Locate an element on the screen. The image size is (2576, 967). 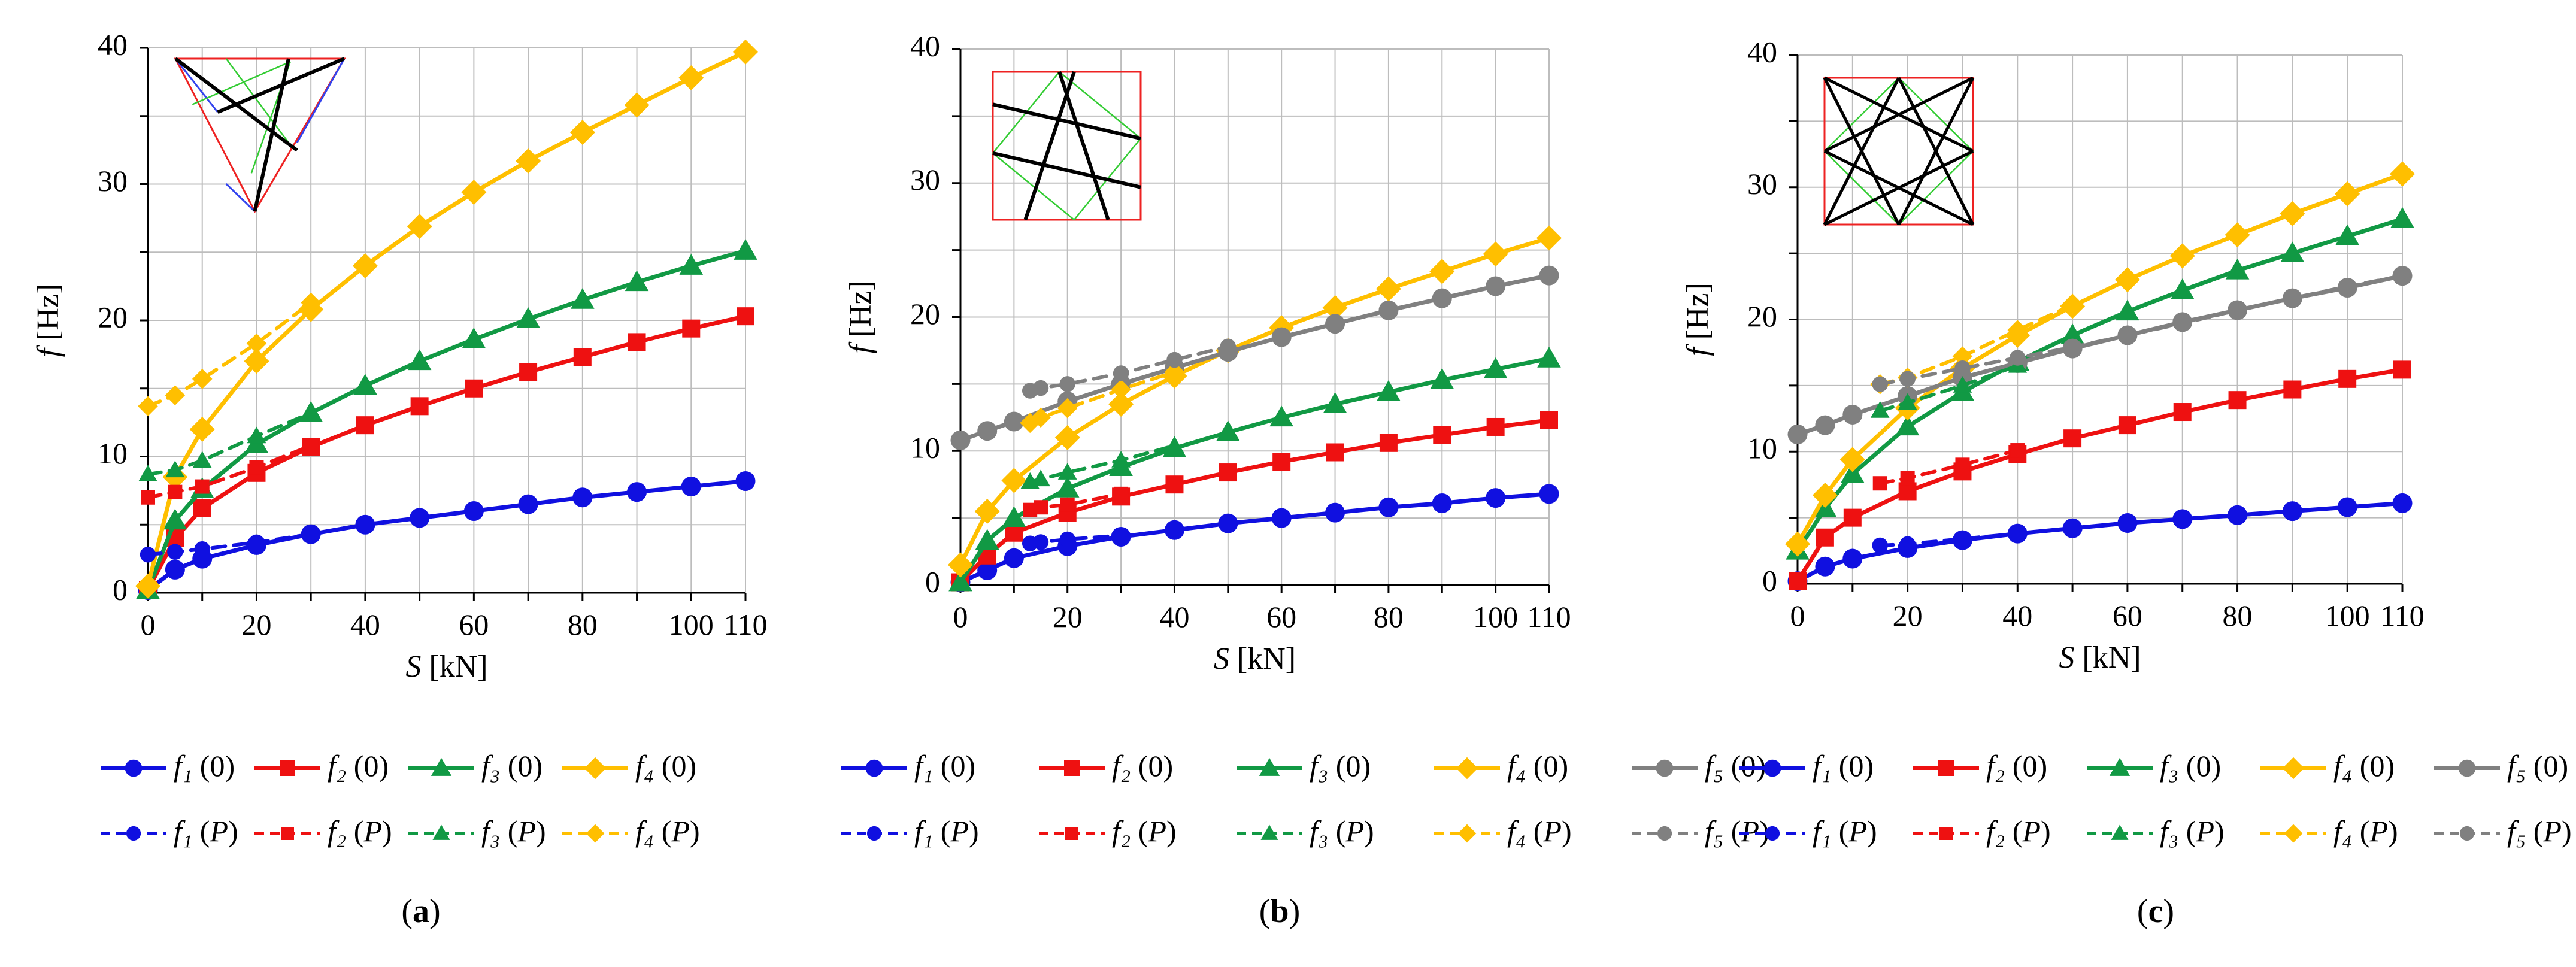
legend-label: f₅ (0) is located at coordinates (2537, 766).